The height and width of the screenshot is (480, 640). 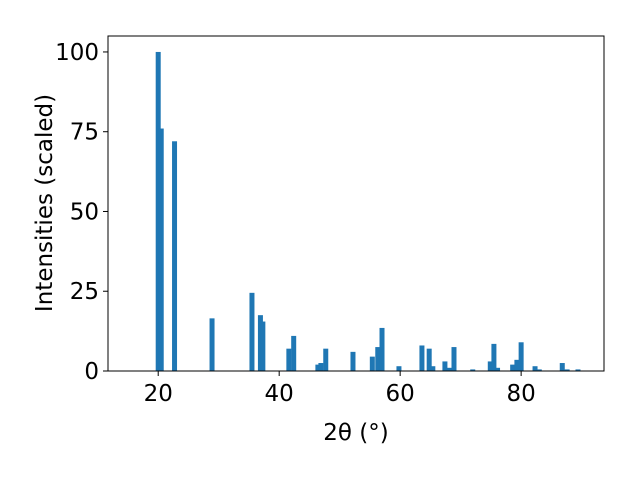 What do you see at coordinates (84, 212) in the screenshot?
I see `y-tick-label: 50` at bounding box center [84, 212].